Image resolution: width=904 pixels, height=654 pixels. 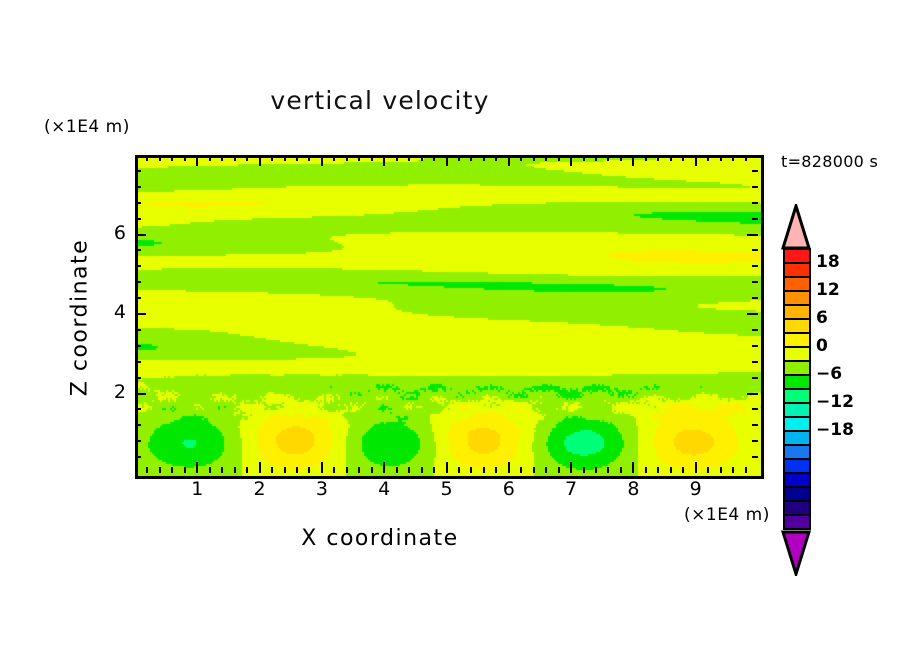 I want to click on colorbar-upper-arrow-cap, so click(x=796, y=227).